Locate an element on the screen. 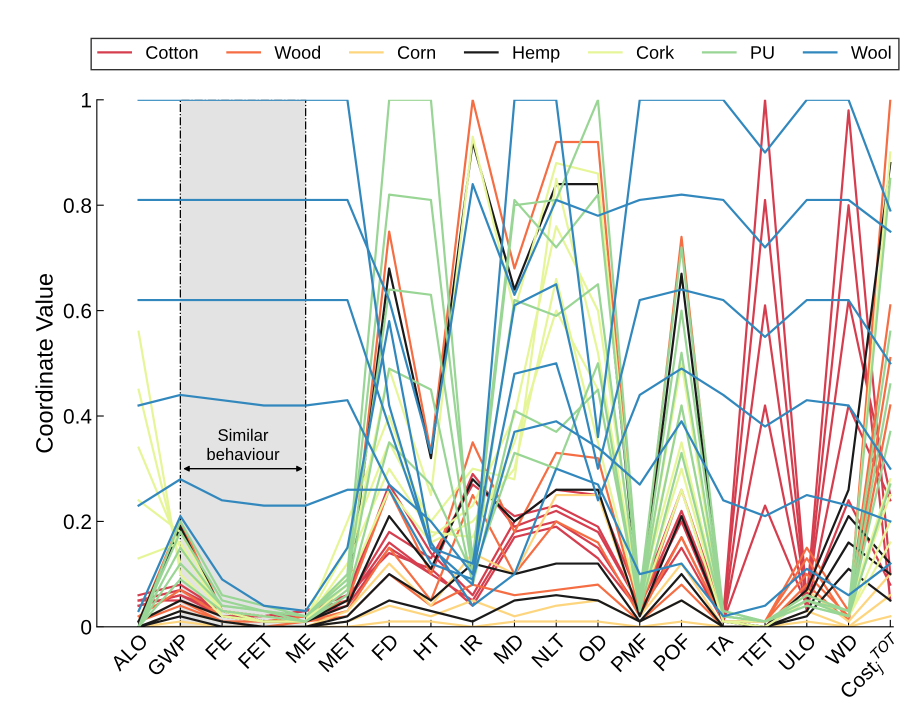  x-tick-label: HT is located at coordinates (427, 646).